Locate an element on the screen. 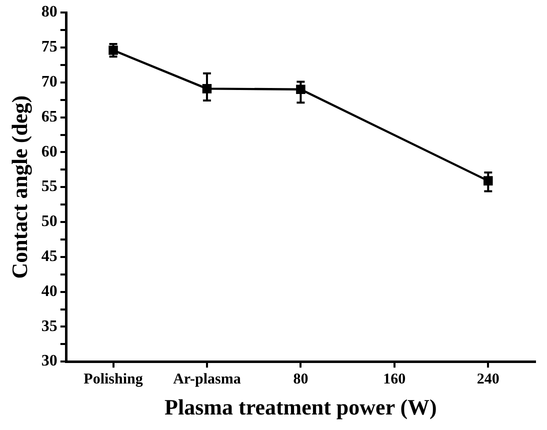 This screenshot has height=430, width=547. x-tick-label: Polishing is located at coordinates (114, 379).